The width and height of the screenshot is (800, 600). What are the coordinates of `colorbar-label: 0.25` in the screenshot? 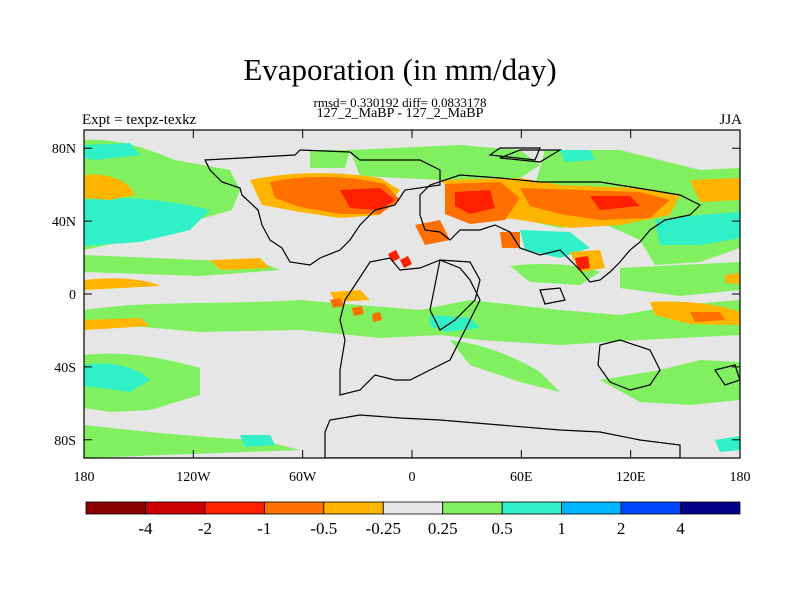 It's located at (443, 528).